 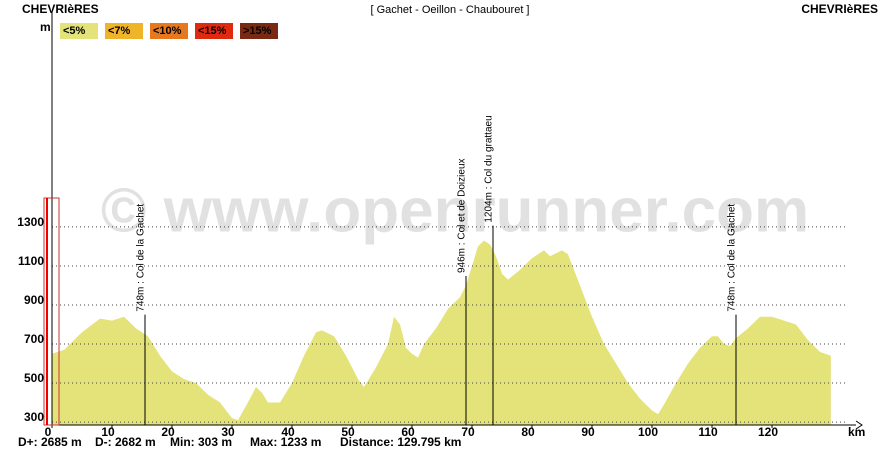 I want to click on x-tick-label: 70, so click(x=468, y=432).